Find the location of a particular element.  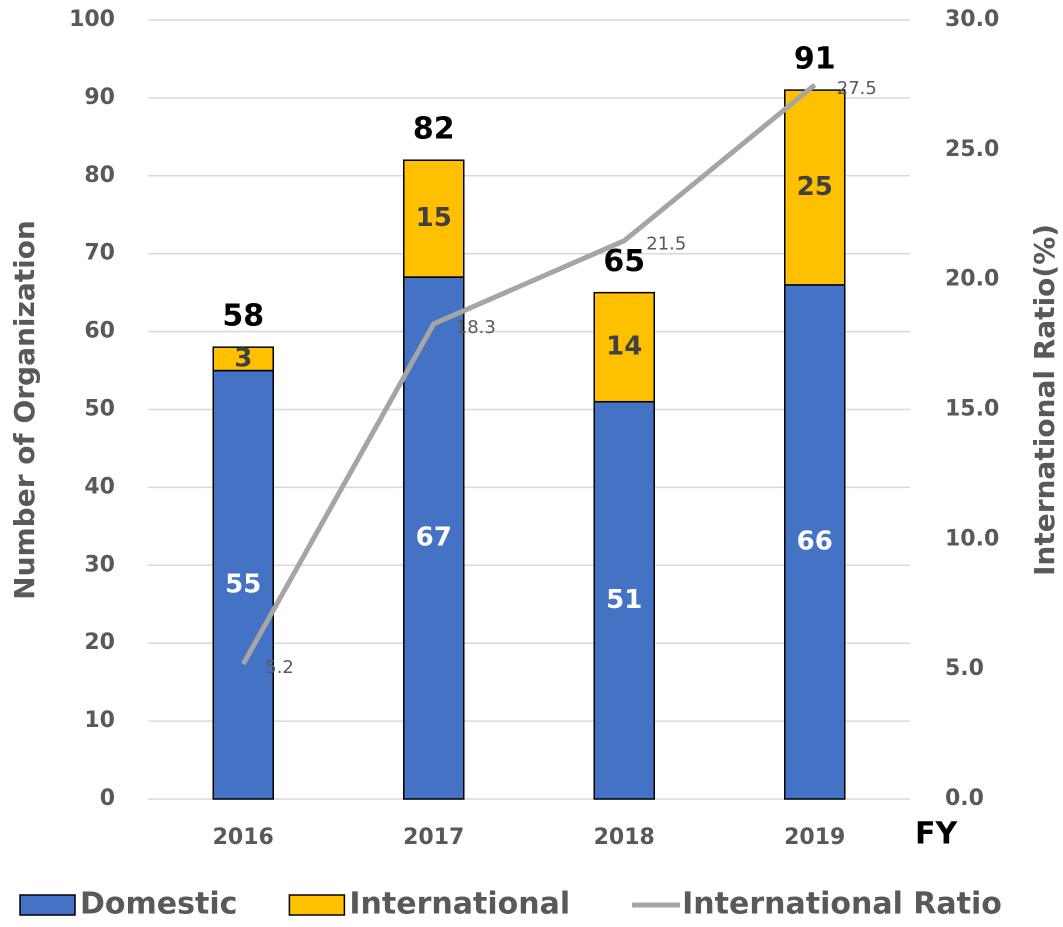

bar-label: 15 is located at coordinates (434, 218).